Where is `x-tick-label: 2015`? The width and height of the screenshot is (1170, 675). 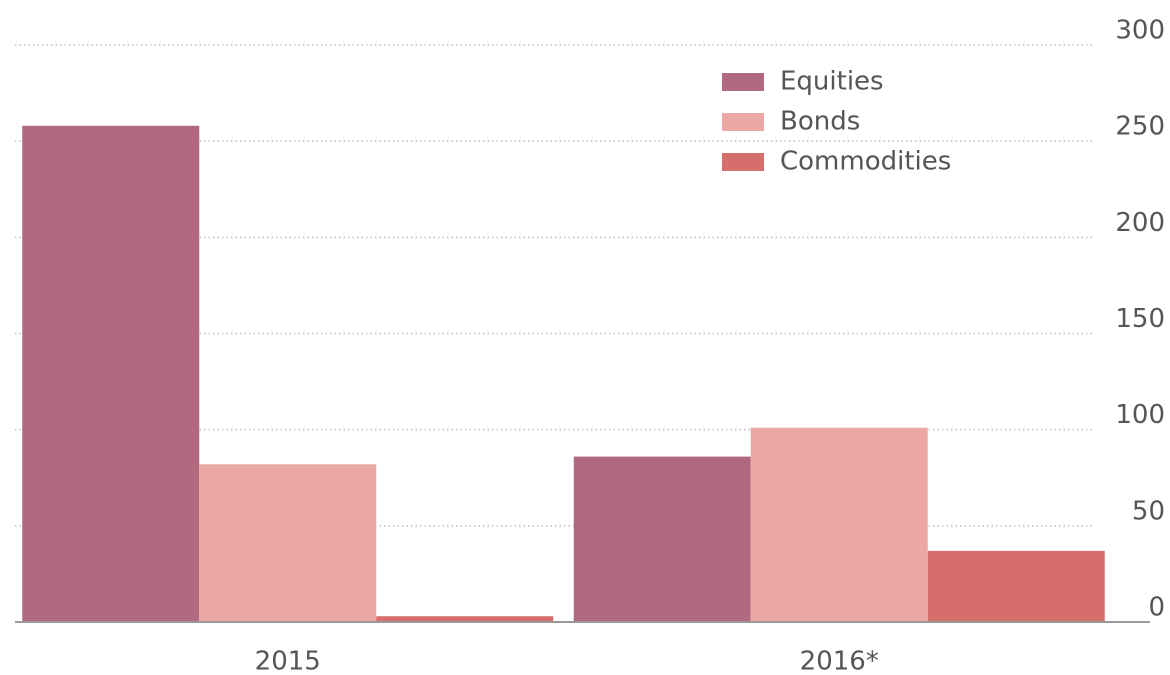
x-tick-label: 2015 is located at coordinates (288, 661).